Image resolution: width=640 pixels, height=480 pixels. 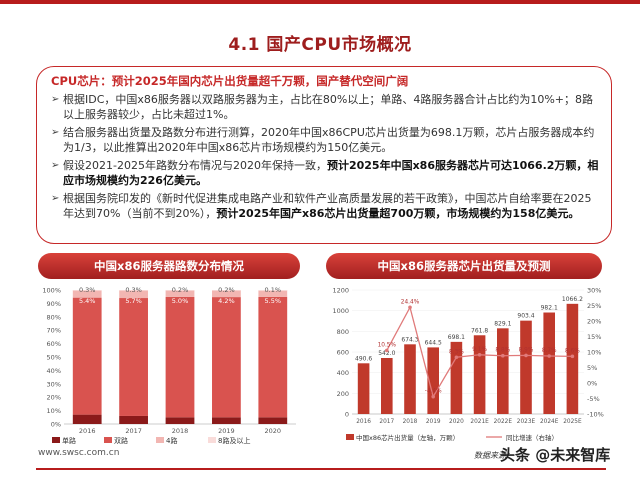 I want to click on data-label: 5.5%, so click(x=273, y=301).